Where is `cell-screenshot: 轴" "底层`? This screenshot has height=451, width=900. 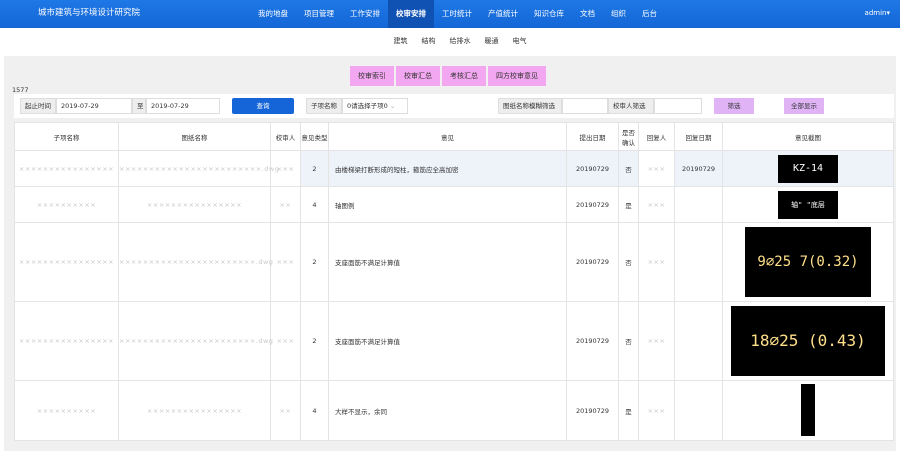
cell-screenshot: 轴" "底层 is located at coordinates (808, 204).